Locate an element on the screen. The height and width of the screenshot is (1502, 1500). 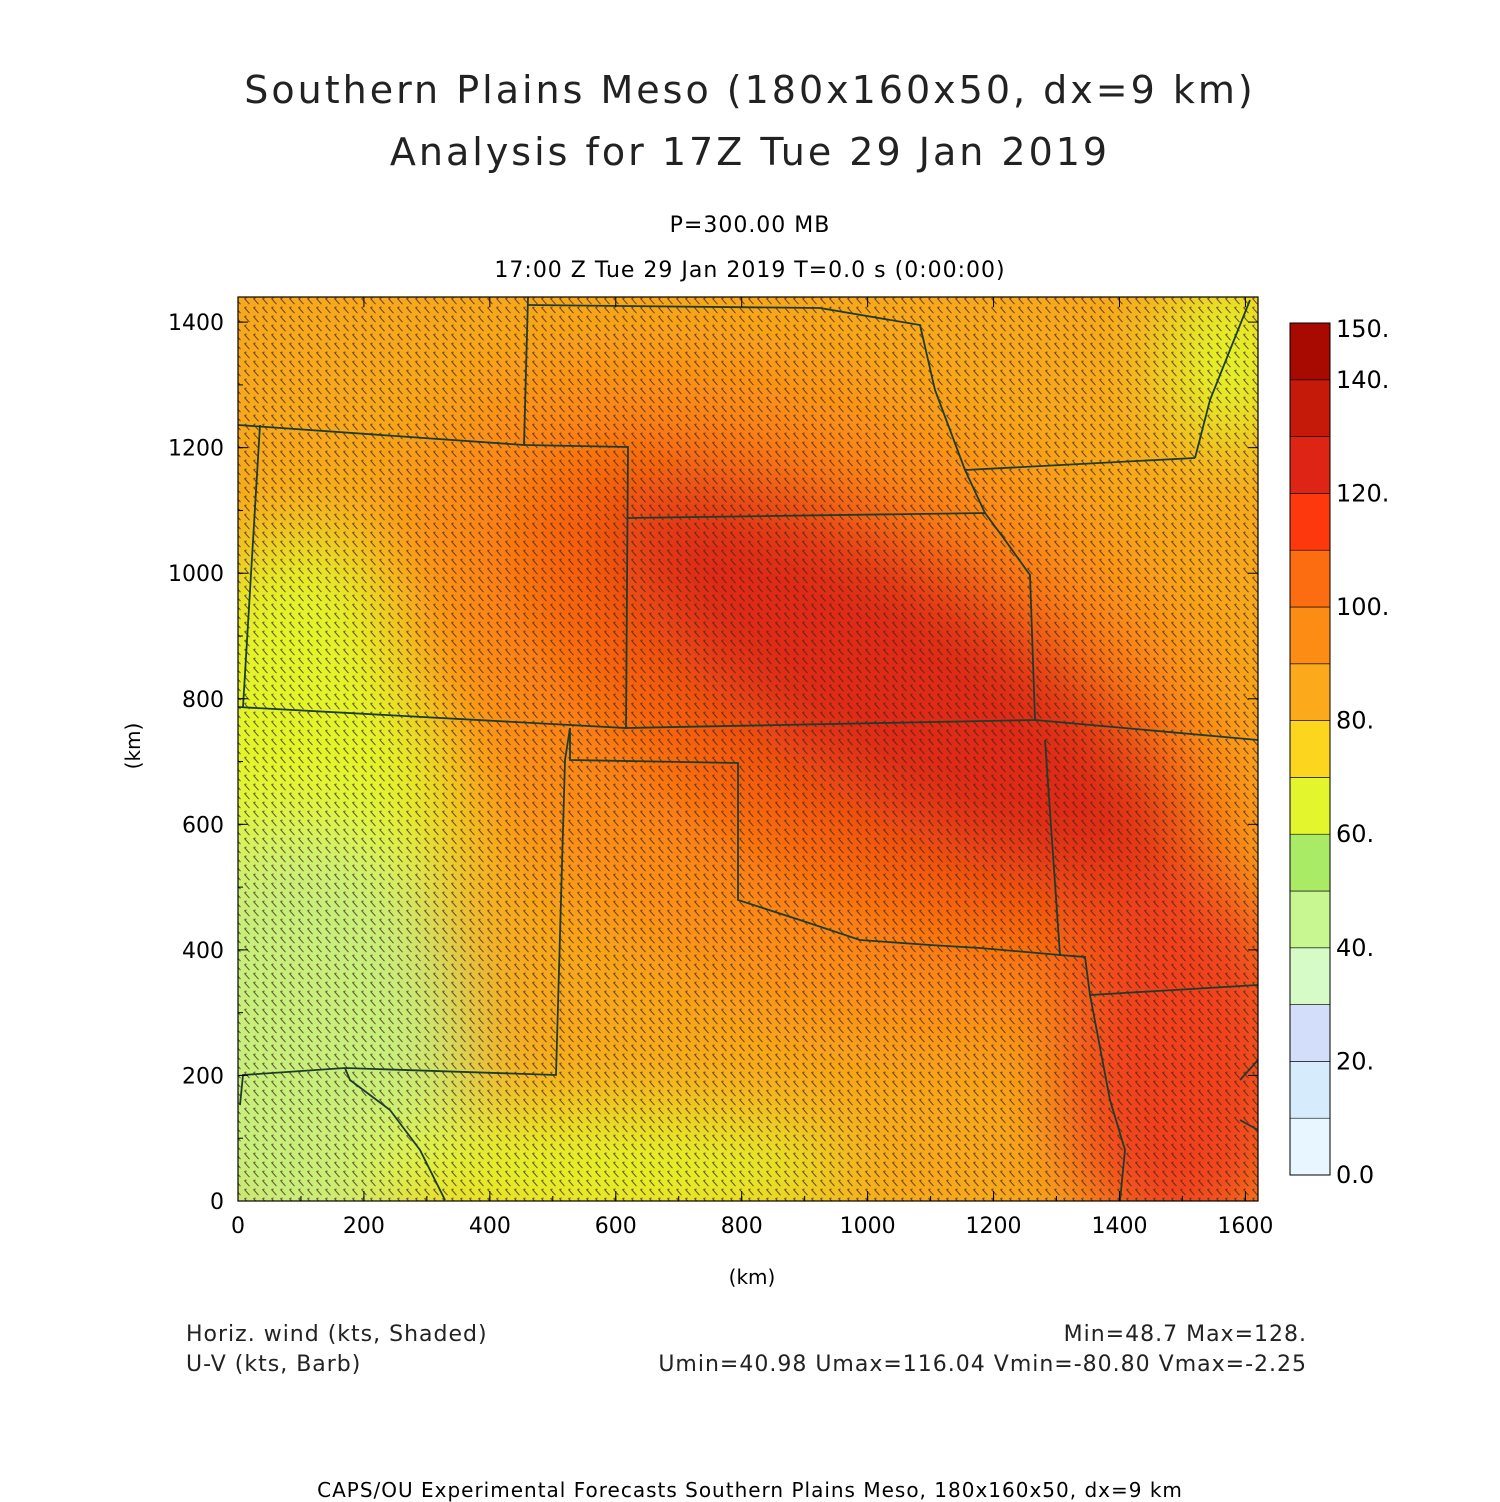
x-tick-label: 1000 is located at coordinates (868, 1226).